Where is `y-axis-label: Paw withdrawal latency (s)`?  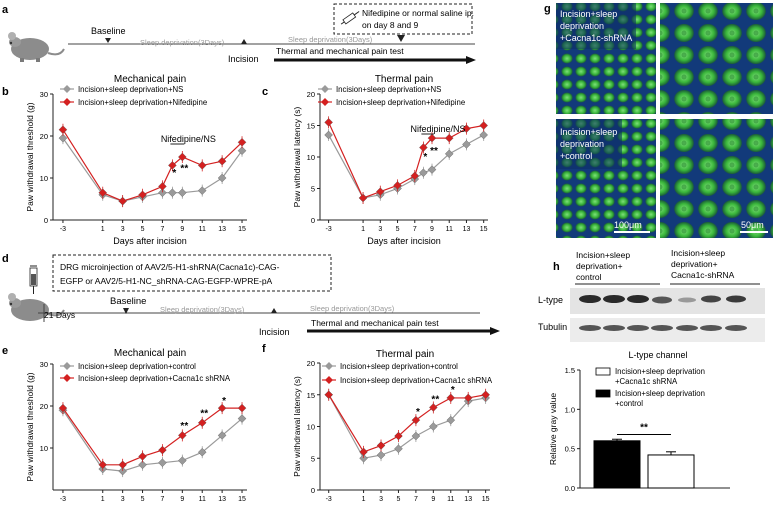 y-axis-label: Paw withdrawal latency (s) is located at coordinates (297, 426).